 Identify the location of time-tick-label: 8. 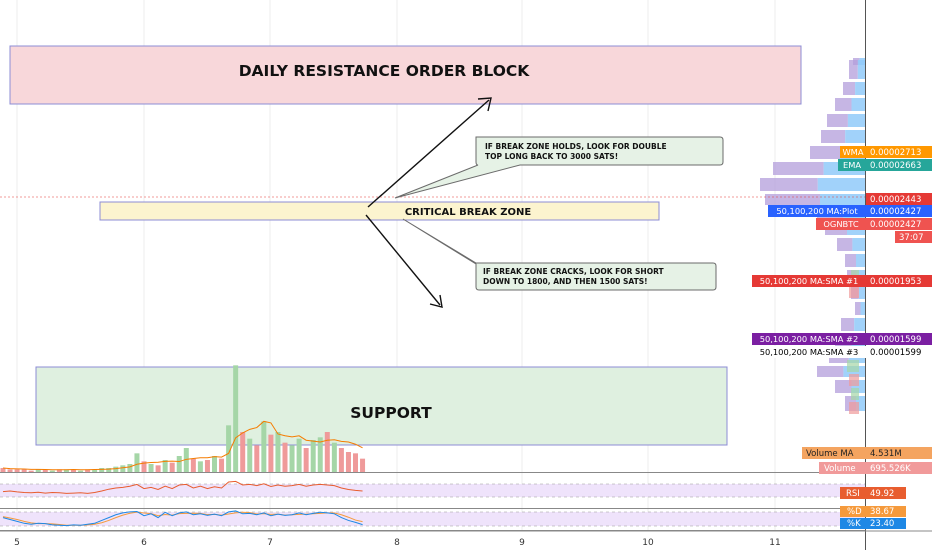
(397, 543).